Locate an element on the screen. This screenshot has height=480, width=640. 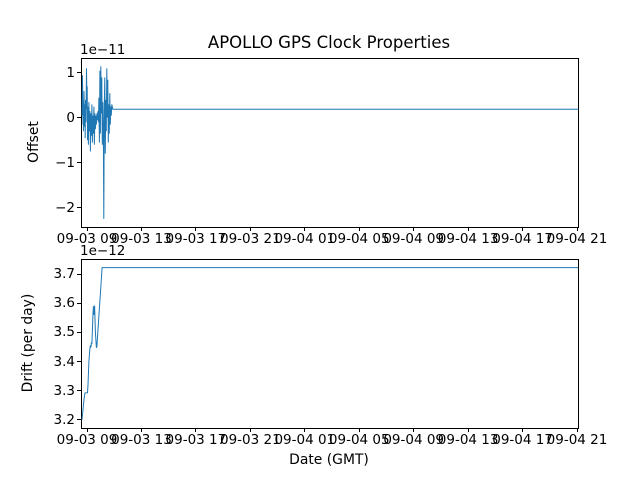
y-tick-label: 3.2 is located at coordinates (64, 419).